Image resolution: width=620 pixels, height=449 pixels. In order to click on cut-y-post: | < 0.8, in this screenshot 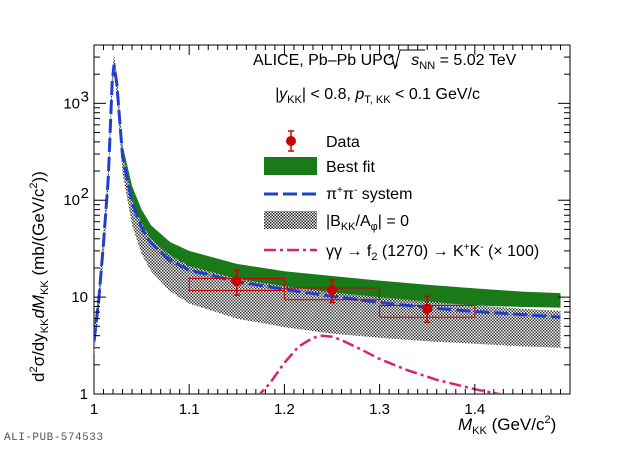, I will do `click(329, 94)`.